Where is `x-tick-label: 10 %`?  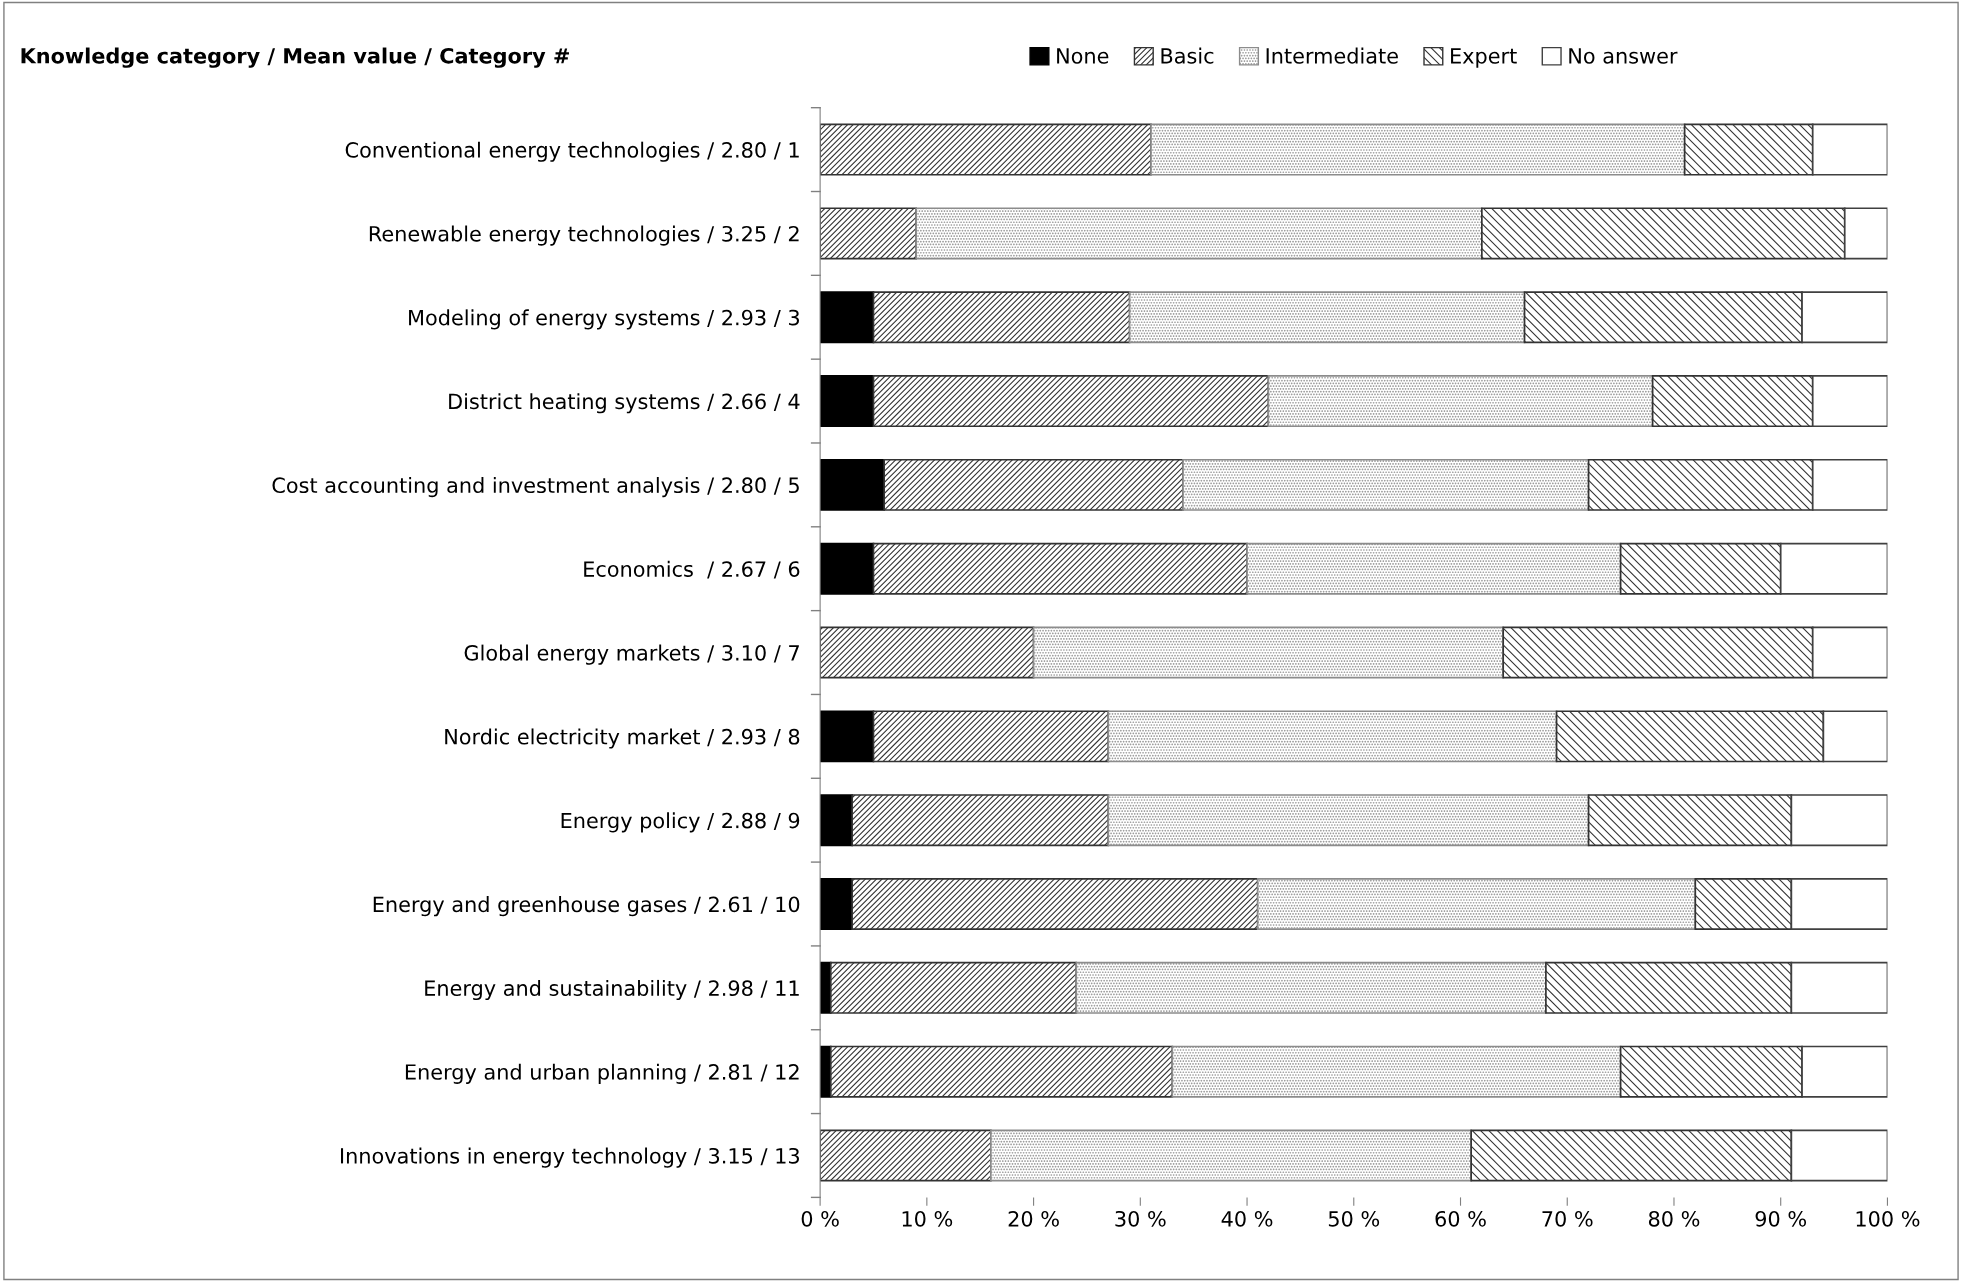 x-tick-label: 10 % is located at coordinates (927, 1218).